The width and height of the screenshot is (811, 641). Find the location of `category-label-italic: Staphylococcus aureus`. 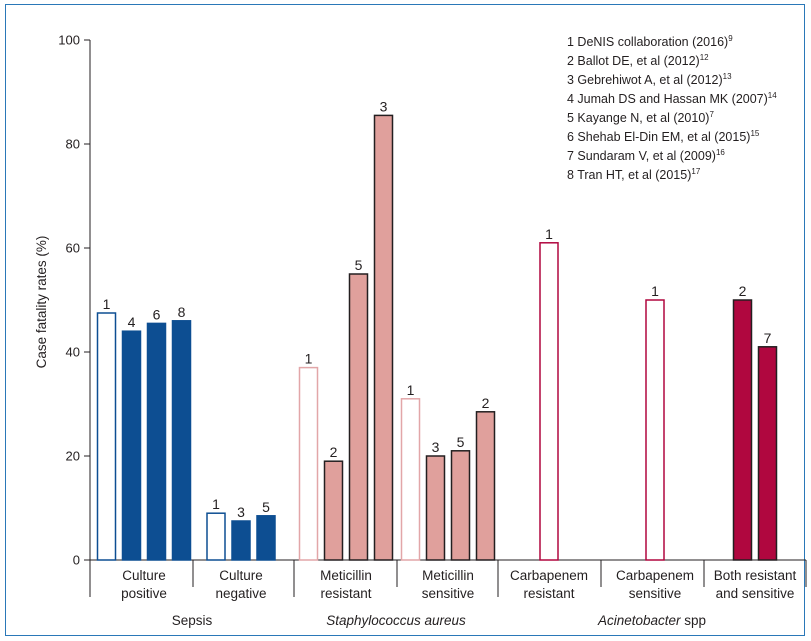

category-label-italic: Staphylococcus aureus is located at coordinates (396, 620).